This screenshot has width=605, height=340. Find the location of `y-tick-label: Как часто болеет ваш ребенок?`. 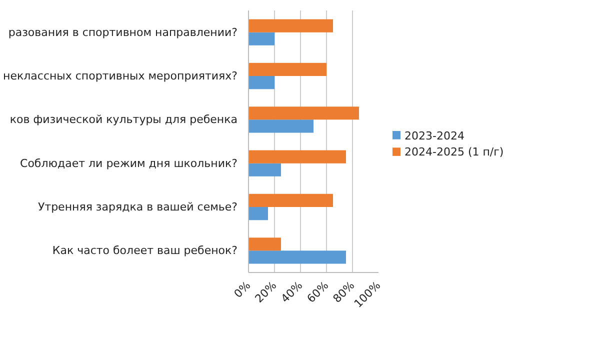

y-tick-label: Как часто болеет ваш ребенок? is located at coordinates (145, 251).